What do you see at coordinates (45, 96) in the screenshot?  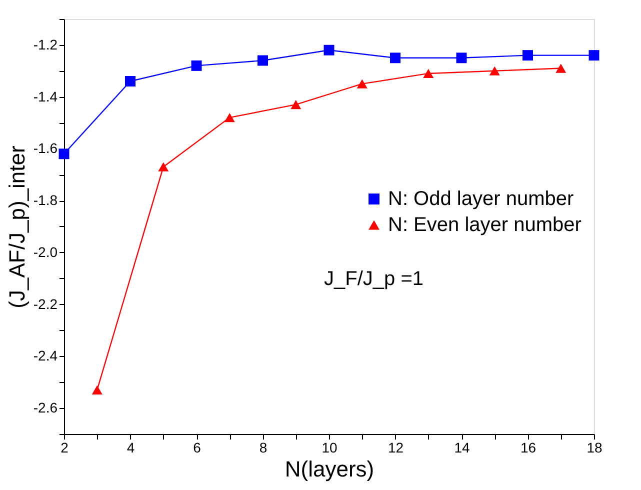 I see `y-tick-label: -1.4` at bounding box center [45, 96].